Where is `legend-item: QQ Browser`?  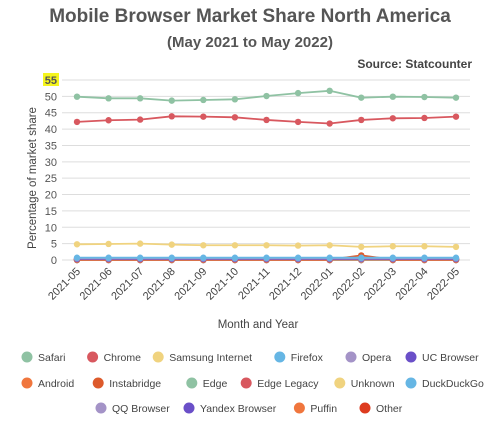
legend-item: QQ Browser is located at coordinates (132, 408).